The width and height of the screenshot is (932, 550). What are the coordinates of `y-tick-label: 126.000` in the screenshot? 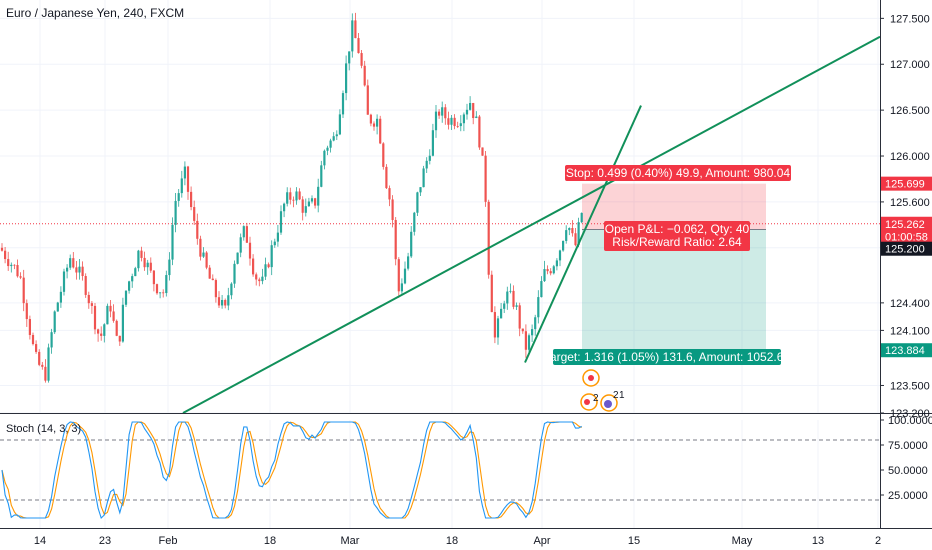 It's located at (910, 157).